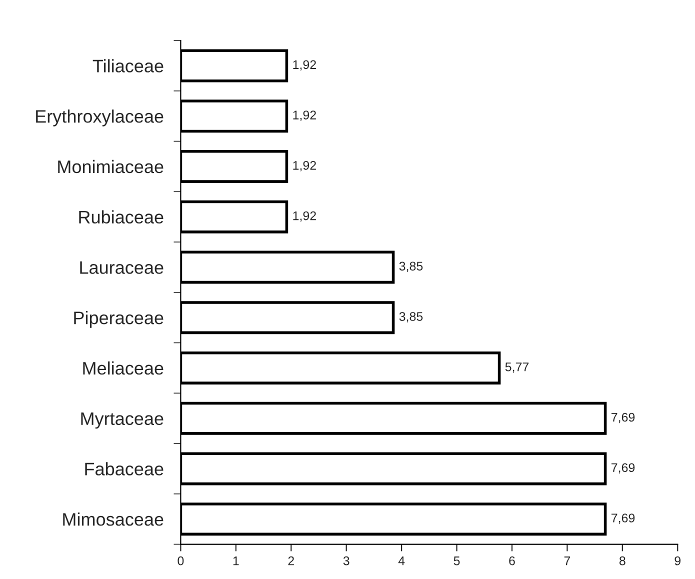 This screenshot has height=579, width=695. Describe the element at coordinates (236, 561) in the screenshot. I see `x-tick-label: 1` at that location.